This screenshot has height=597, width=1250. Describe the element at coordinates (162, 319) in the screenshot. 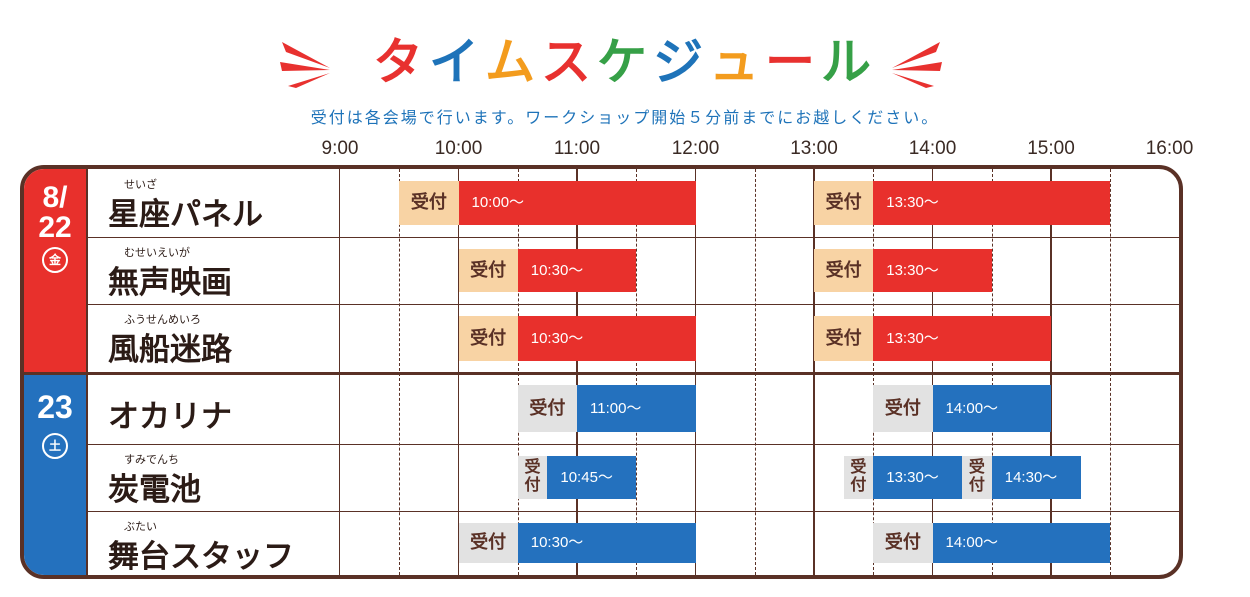

I see `name-ruby: ふうせんめいろ` at that location.